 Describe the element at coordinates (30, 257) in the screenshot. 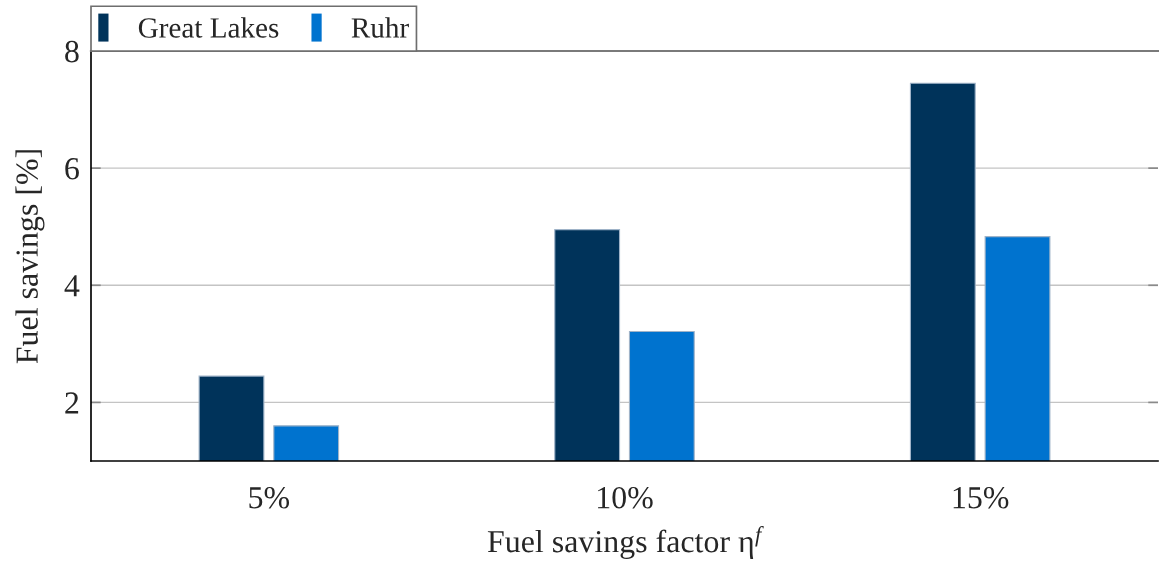

I see `y-axis-title: Fuel savings [%]` at that location.